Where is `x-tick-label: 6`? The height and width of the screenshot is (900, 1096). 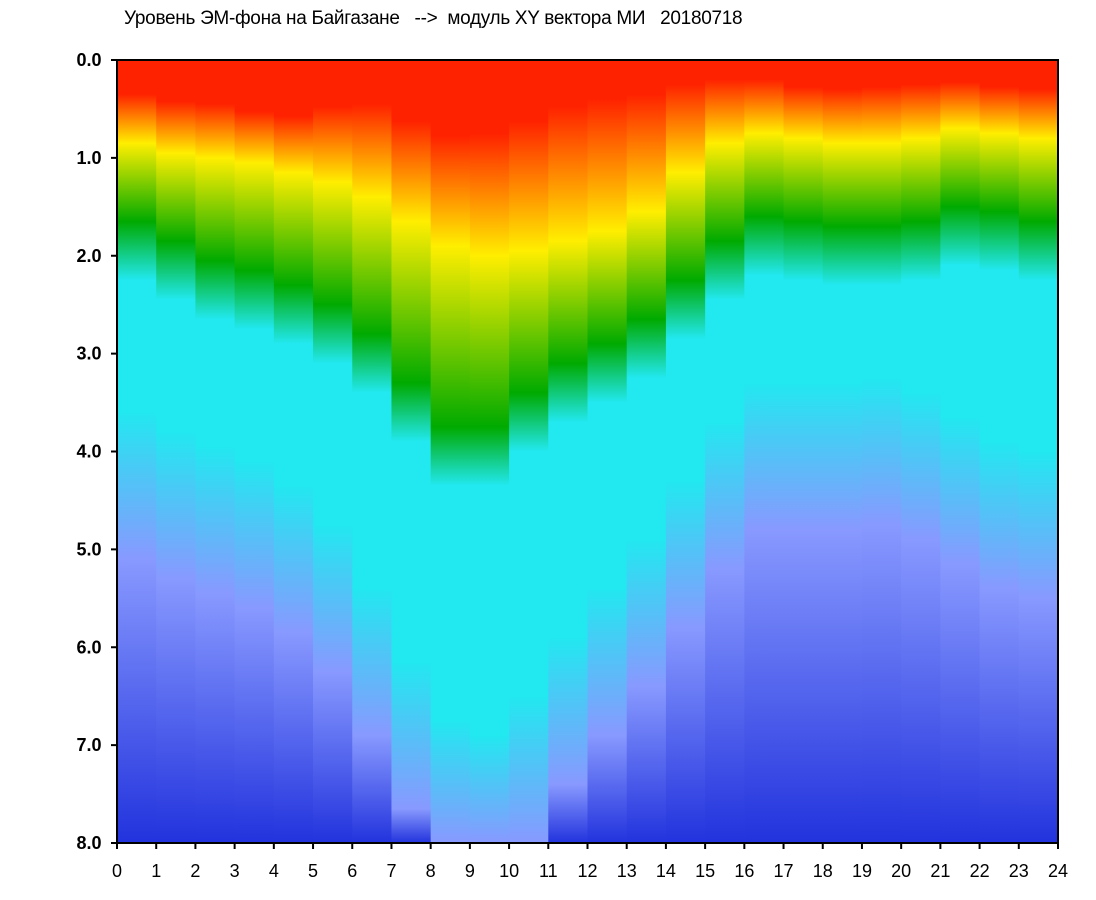 x-tick-label: 6 is located at coordinates (352, 871).